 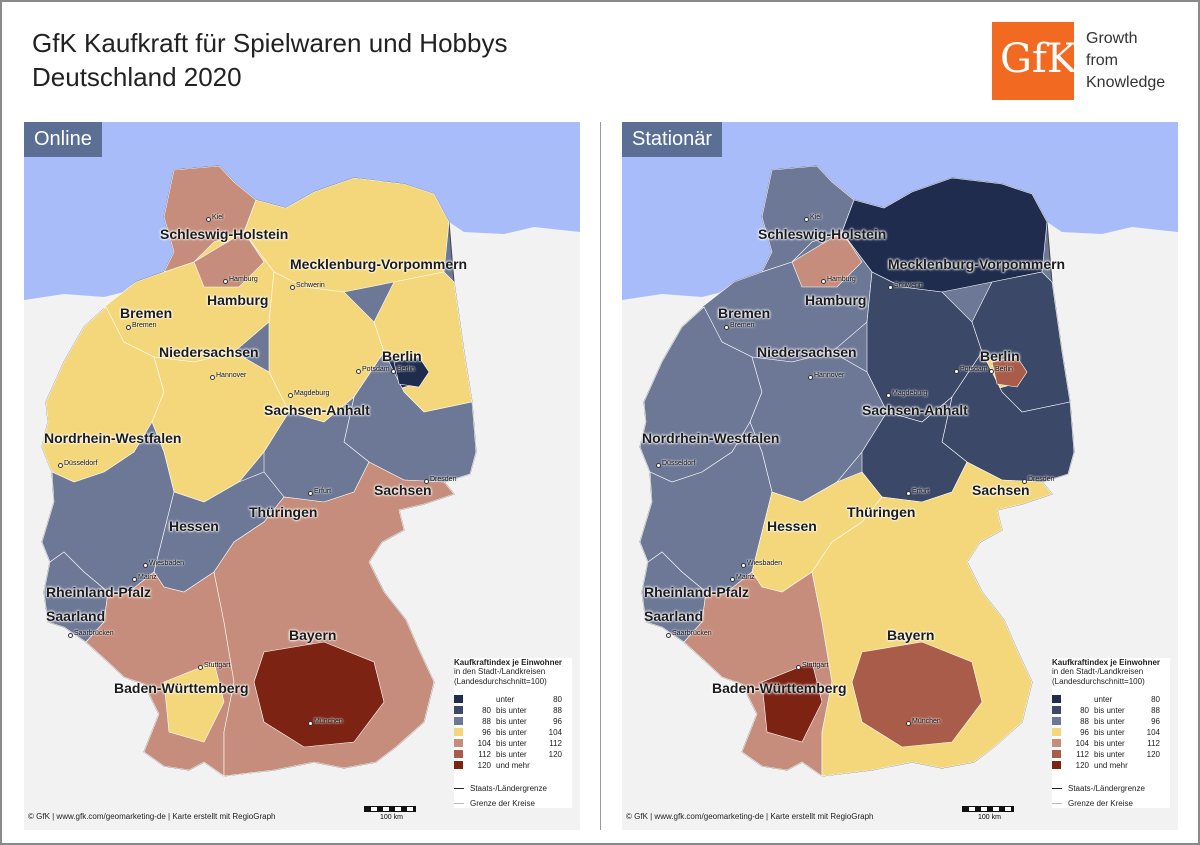 I want to click on legend-subtitle: in den Stadt-/Landkreisen, so click(x=1098, y=671).